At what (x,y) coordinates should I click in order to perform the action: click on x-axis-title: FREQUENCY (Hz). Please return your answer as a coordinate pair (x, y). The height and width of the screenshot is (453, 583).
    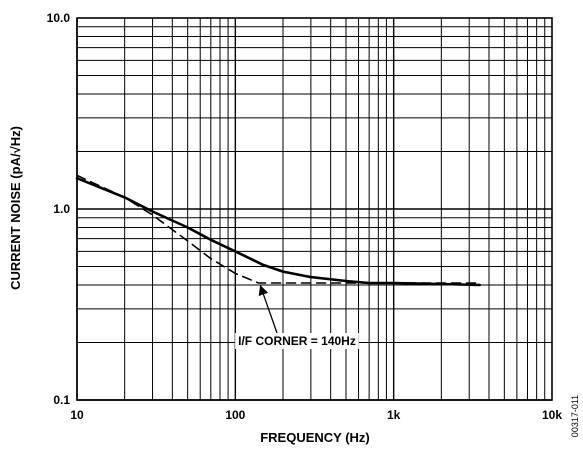
    Looking at the image, I should click on (315, 437).